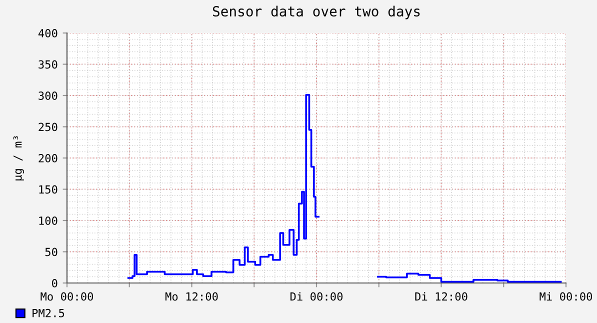 The width and height of the screenshot is (597, 323). Describe the element at coordinates (191, 296) in the screenshot. I see `x-tick-label: Mo 12:00` at that location.